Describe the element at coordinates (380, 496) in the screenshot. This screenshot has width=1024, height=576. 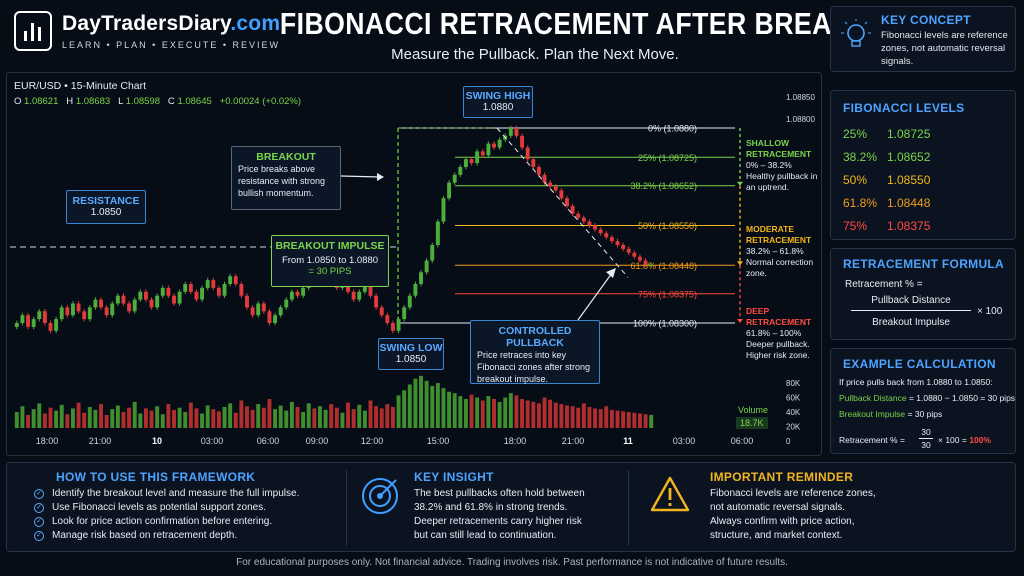
I see `target-icon` at that location.